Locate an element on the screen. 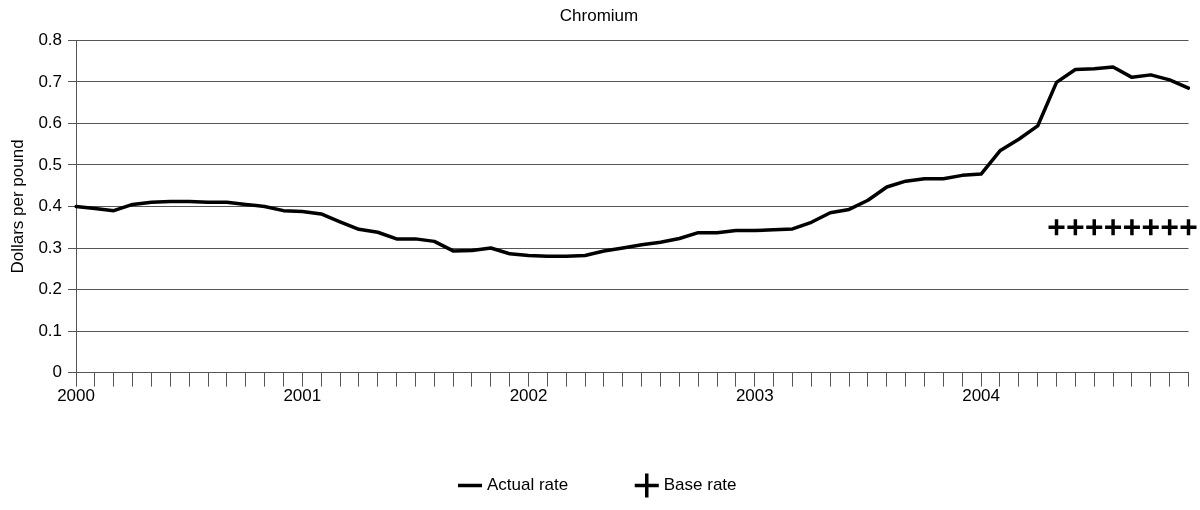 This screenshot has height=510, width=1200. x-tick-label: 2002 is located at coordinates (528, 396).